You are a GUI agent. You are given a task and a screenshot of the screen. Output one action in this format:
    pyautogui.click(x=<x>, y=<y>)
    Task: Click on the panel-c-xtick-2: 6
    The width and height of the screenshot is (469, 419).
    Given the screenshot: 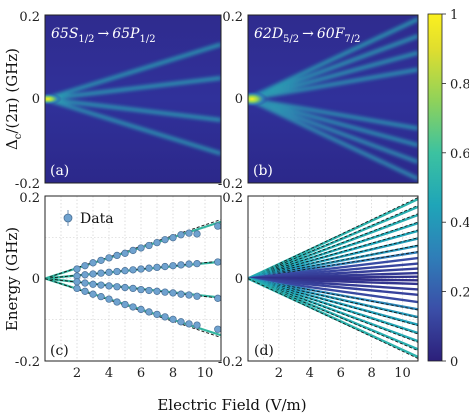 What is the action you would take?
    pyautogui.click(x=141, y=373)
    